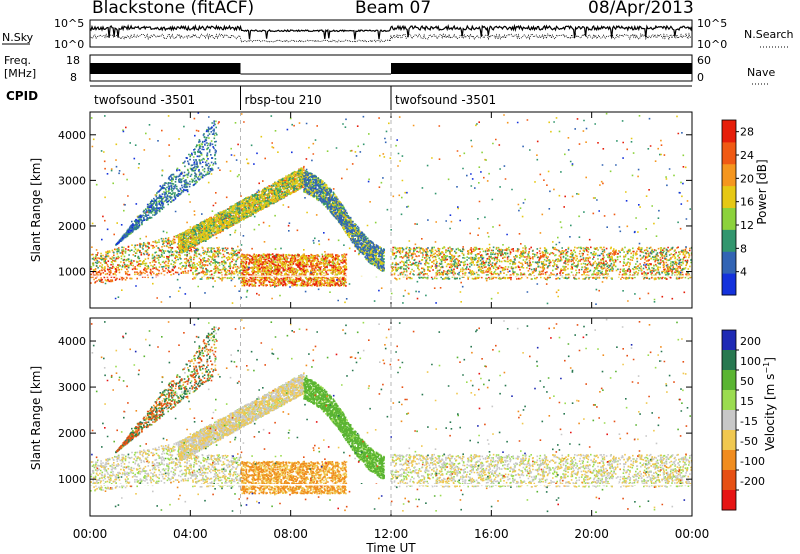 The height and width of the screenshot is (554, 800). I want to click on freq-label-2: [MHz], so click(20, 73).